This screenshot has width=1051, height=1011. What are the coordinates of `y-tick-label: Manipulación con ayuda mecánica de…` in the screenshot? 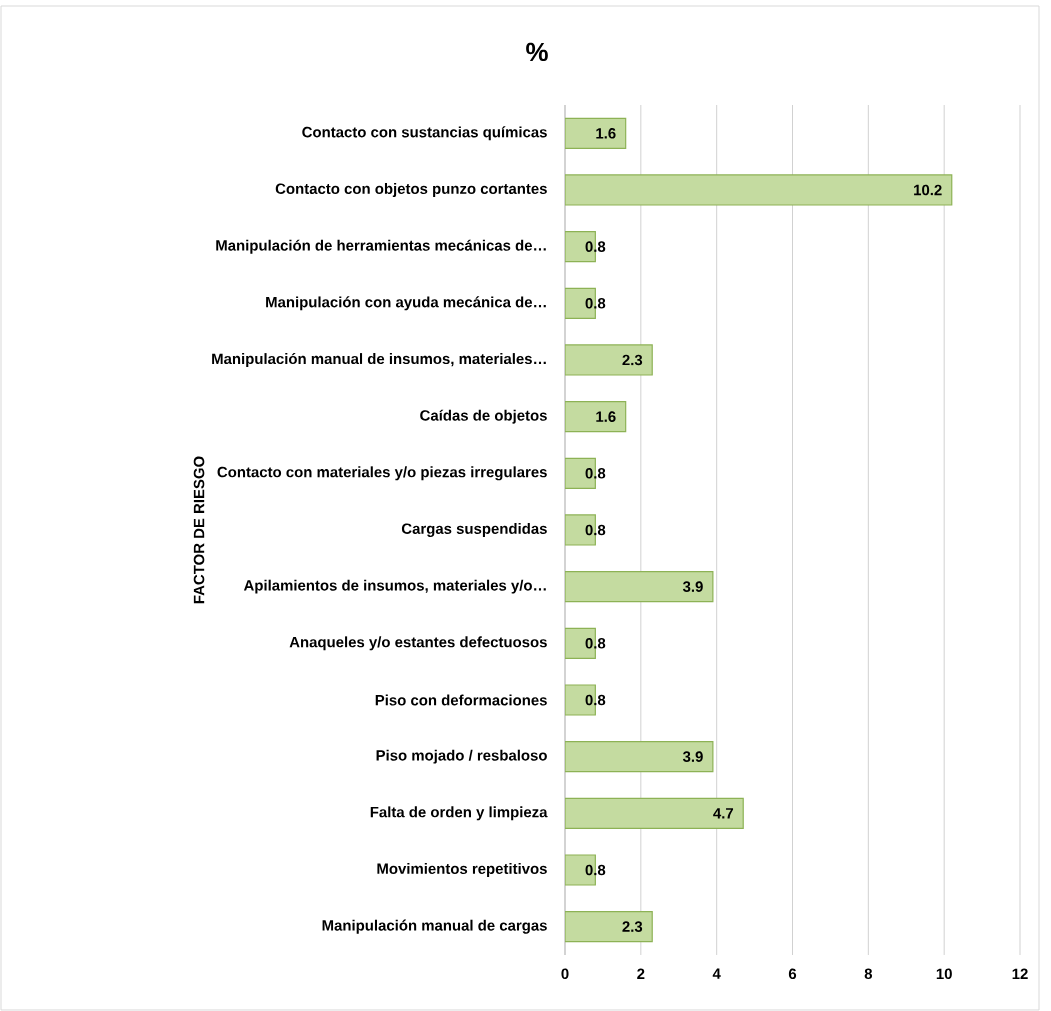 It's located at (406, 303).